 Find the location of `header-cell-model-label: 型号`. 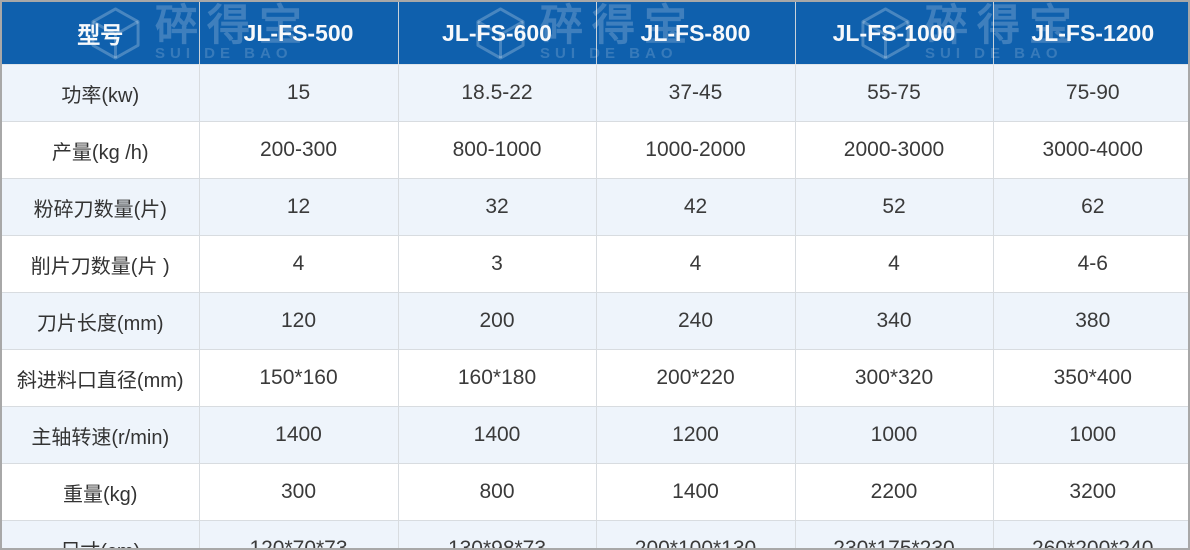

header-cell-model-label: 型号 is located at coordinates (101, 33).